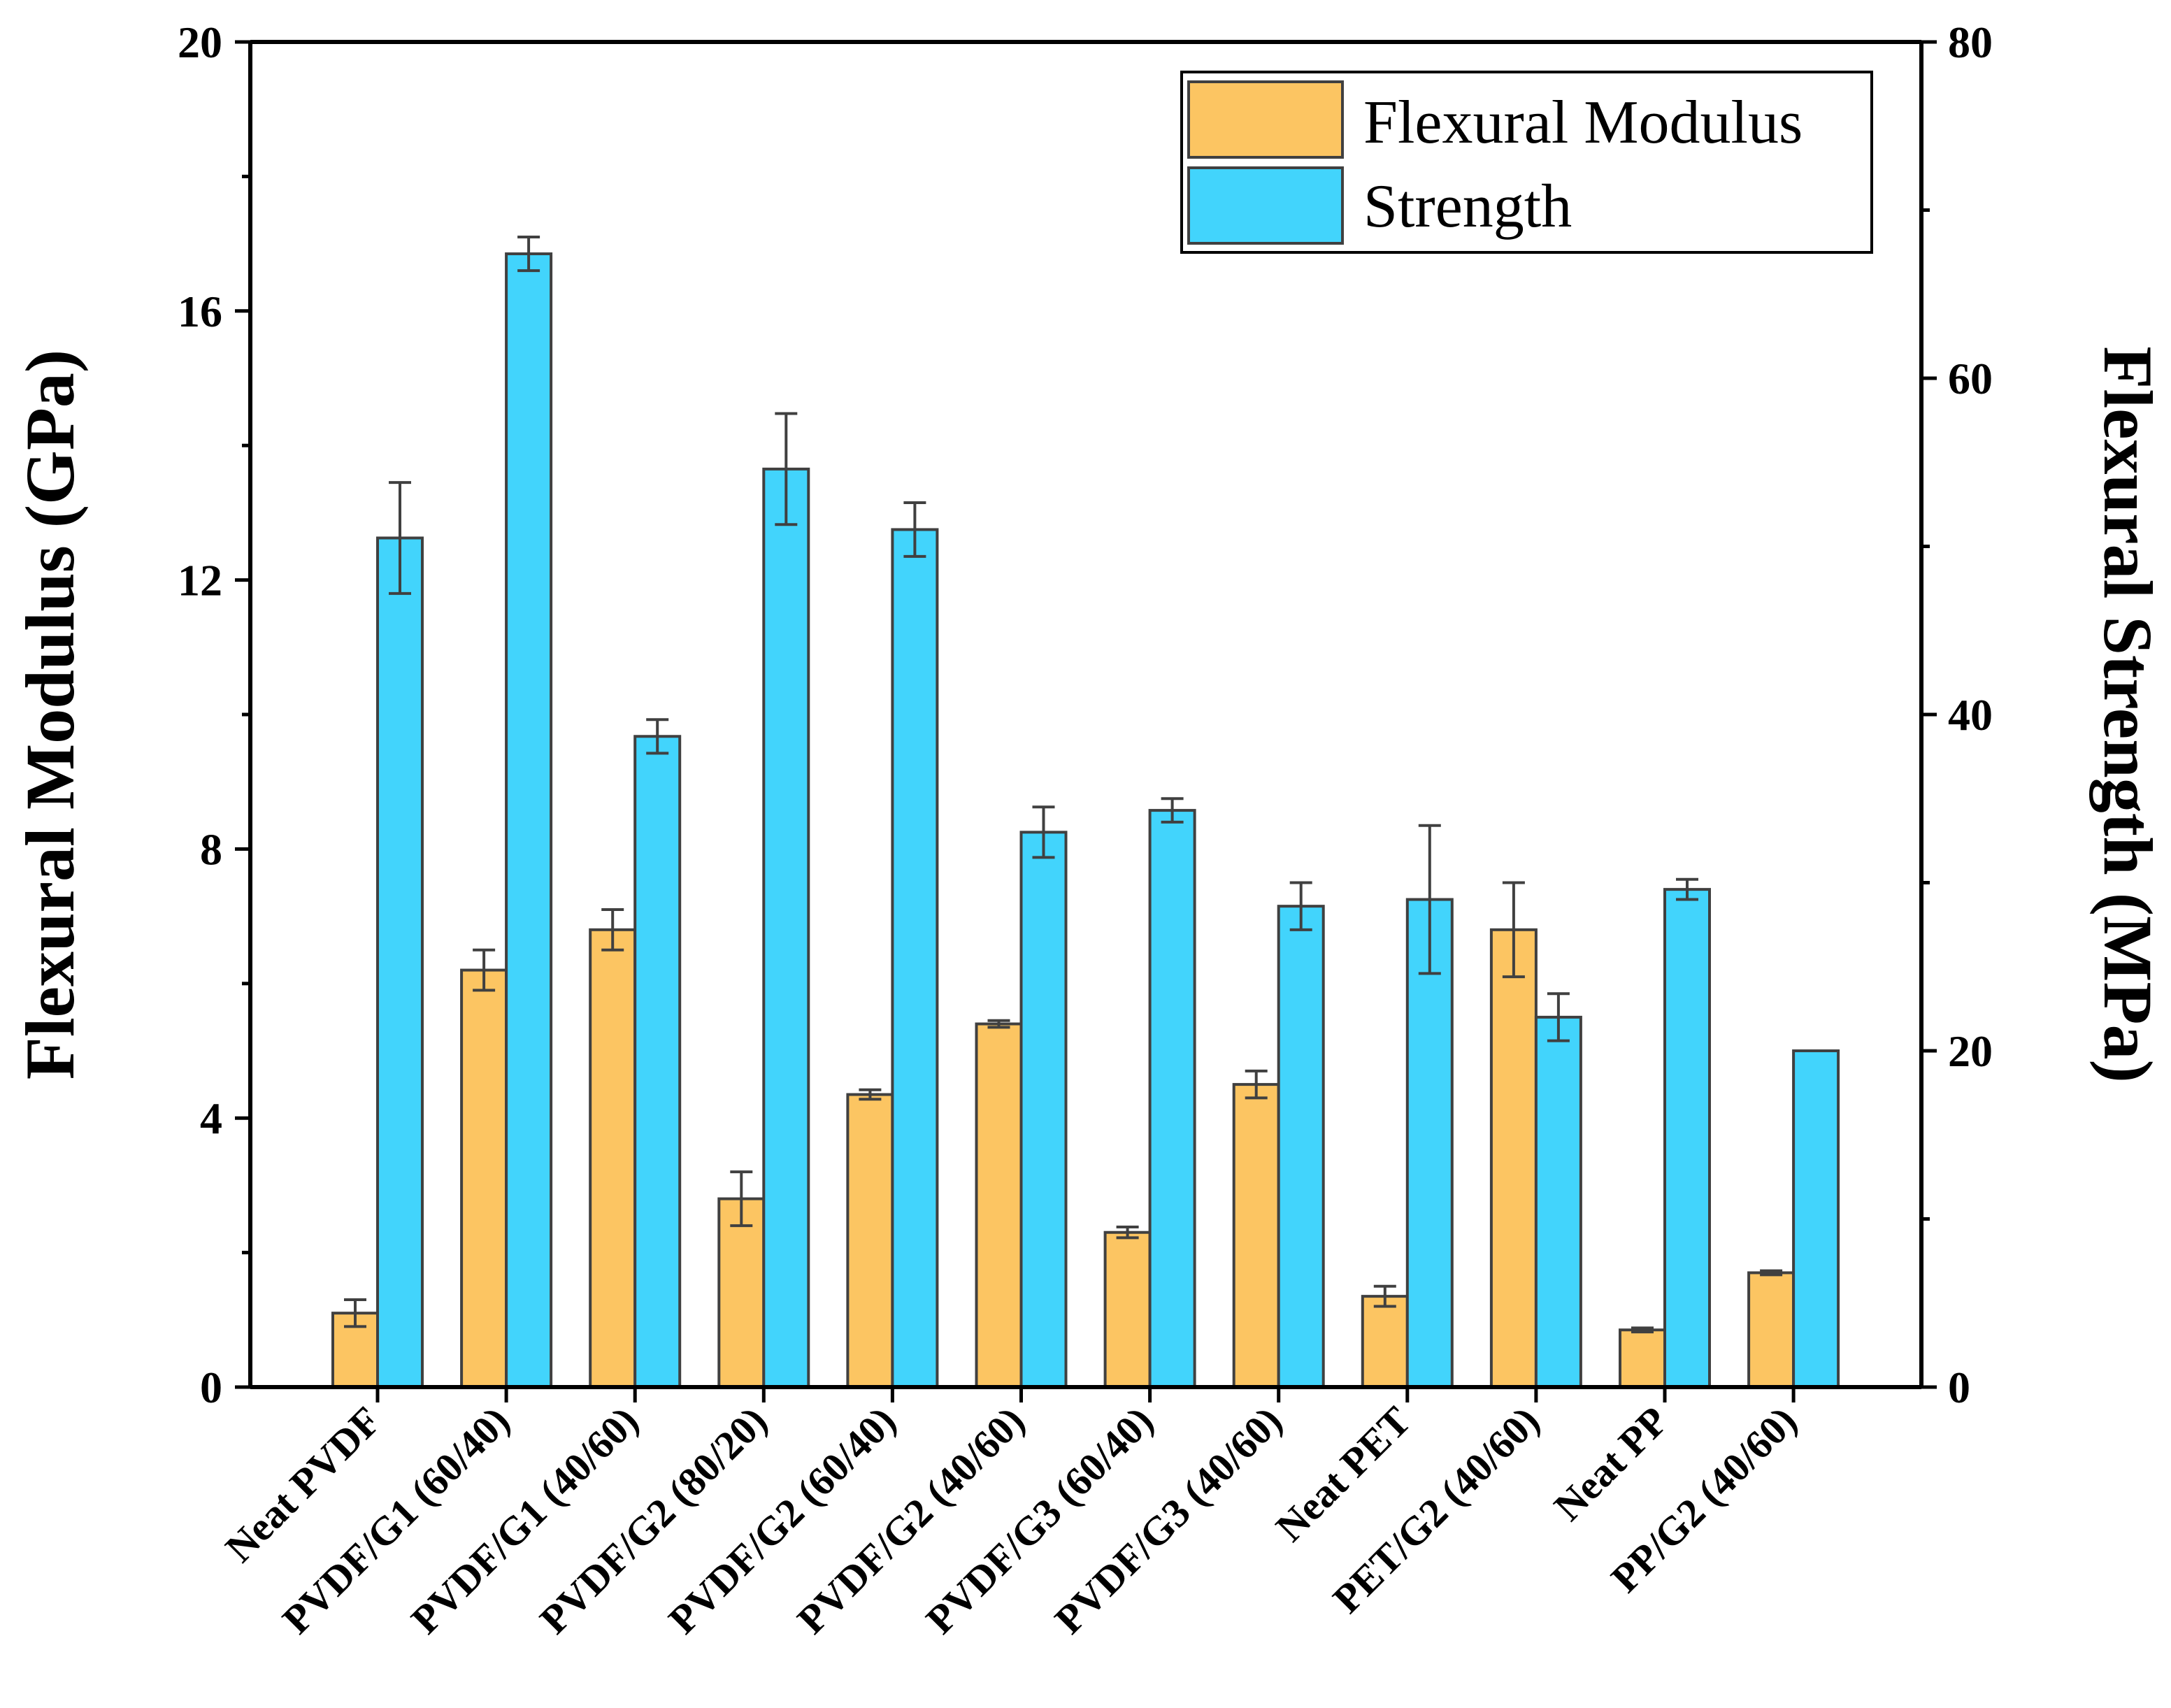 The image size is (2171, 1708). Describe the element at coordinates (1611, 1464) in the screenshot. I see `category-label: Neat PP` at that location.